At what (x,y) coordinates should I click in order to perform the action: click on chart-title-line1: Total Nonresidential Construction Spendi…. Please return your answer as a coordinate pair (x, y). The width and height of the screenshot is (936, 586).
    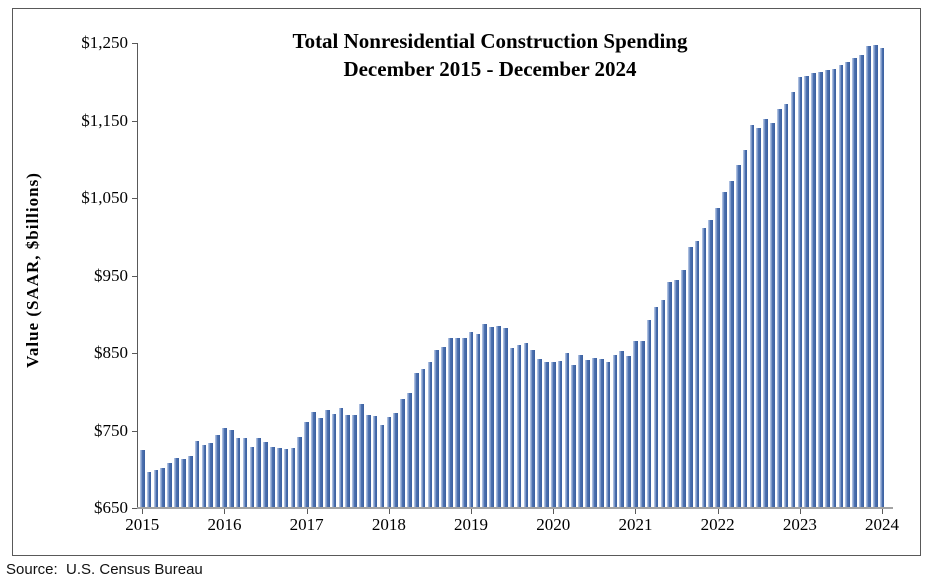
    Looking at the image, I should click on (490, 41).